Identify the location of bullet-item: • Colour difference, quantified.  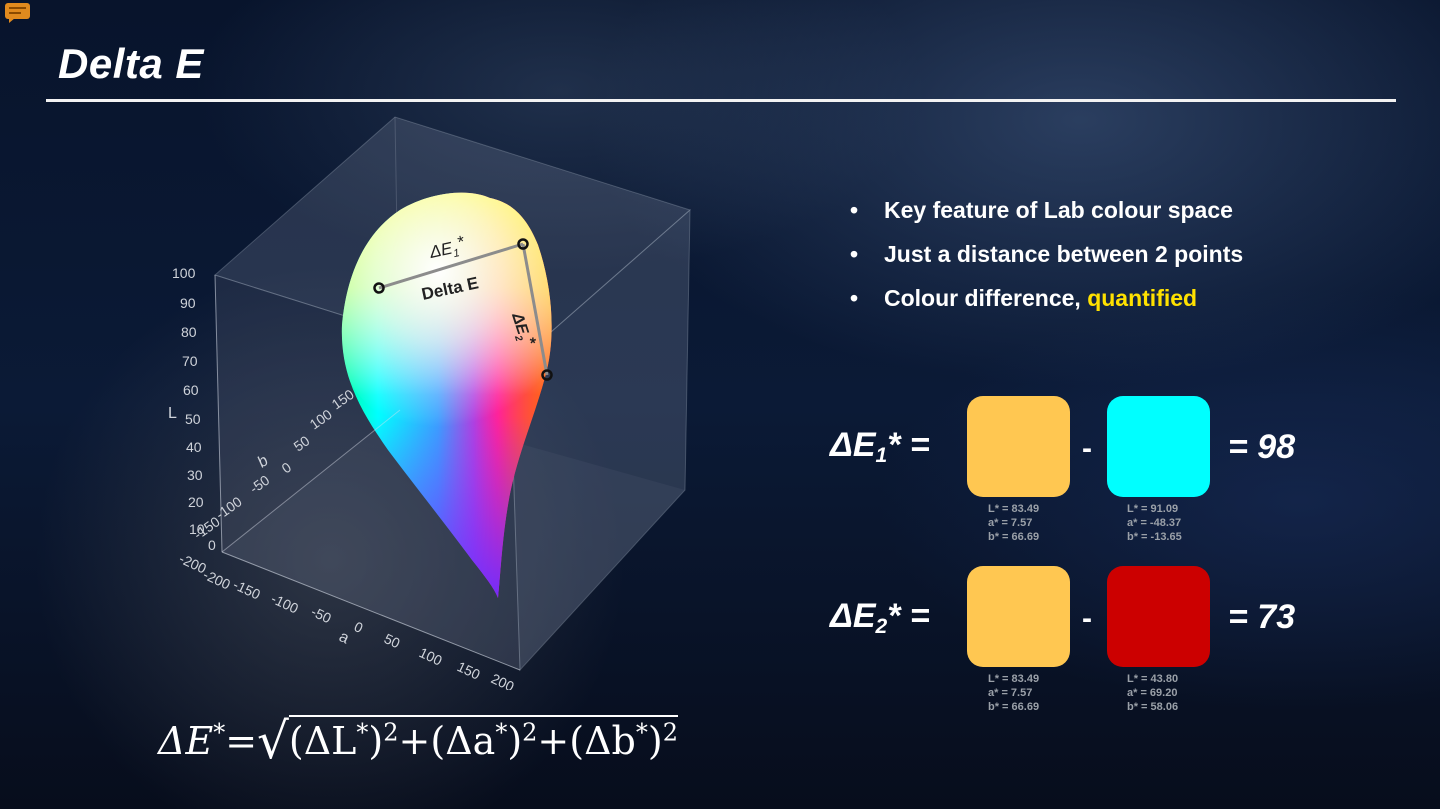
(1024, 298).